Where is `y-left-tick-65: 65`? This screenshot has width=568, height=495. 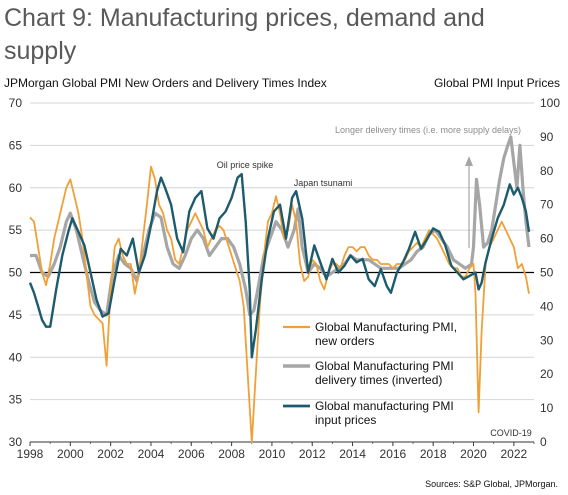
y-left-tick-65: 65 is located at coordinates (16, 145).